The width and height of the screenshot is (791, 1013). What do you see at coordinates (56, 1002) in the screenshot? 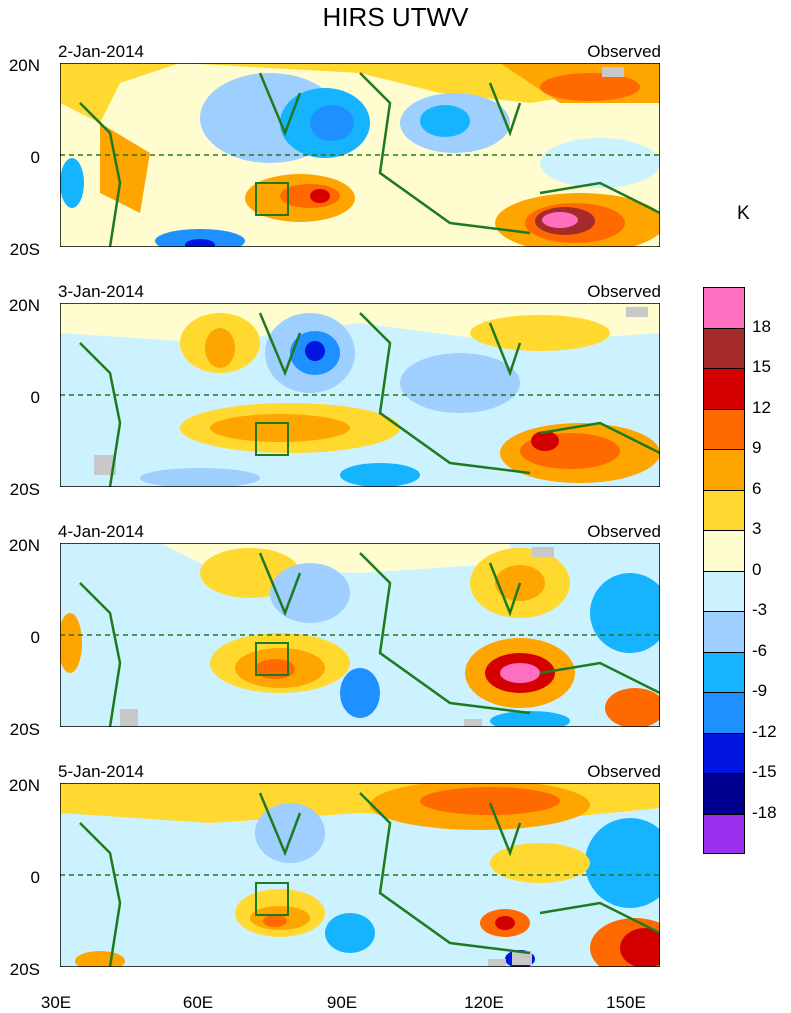
I see `lon-label-30e: 30E` at bounding box center [56, 1002].